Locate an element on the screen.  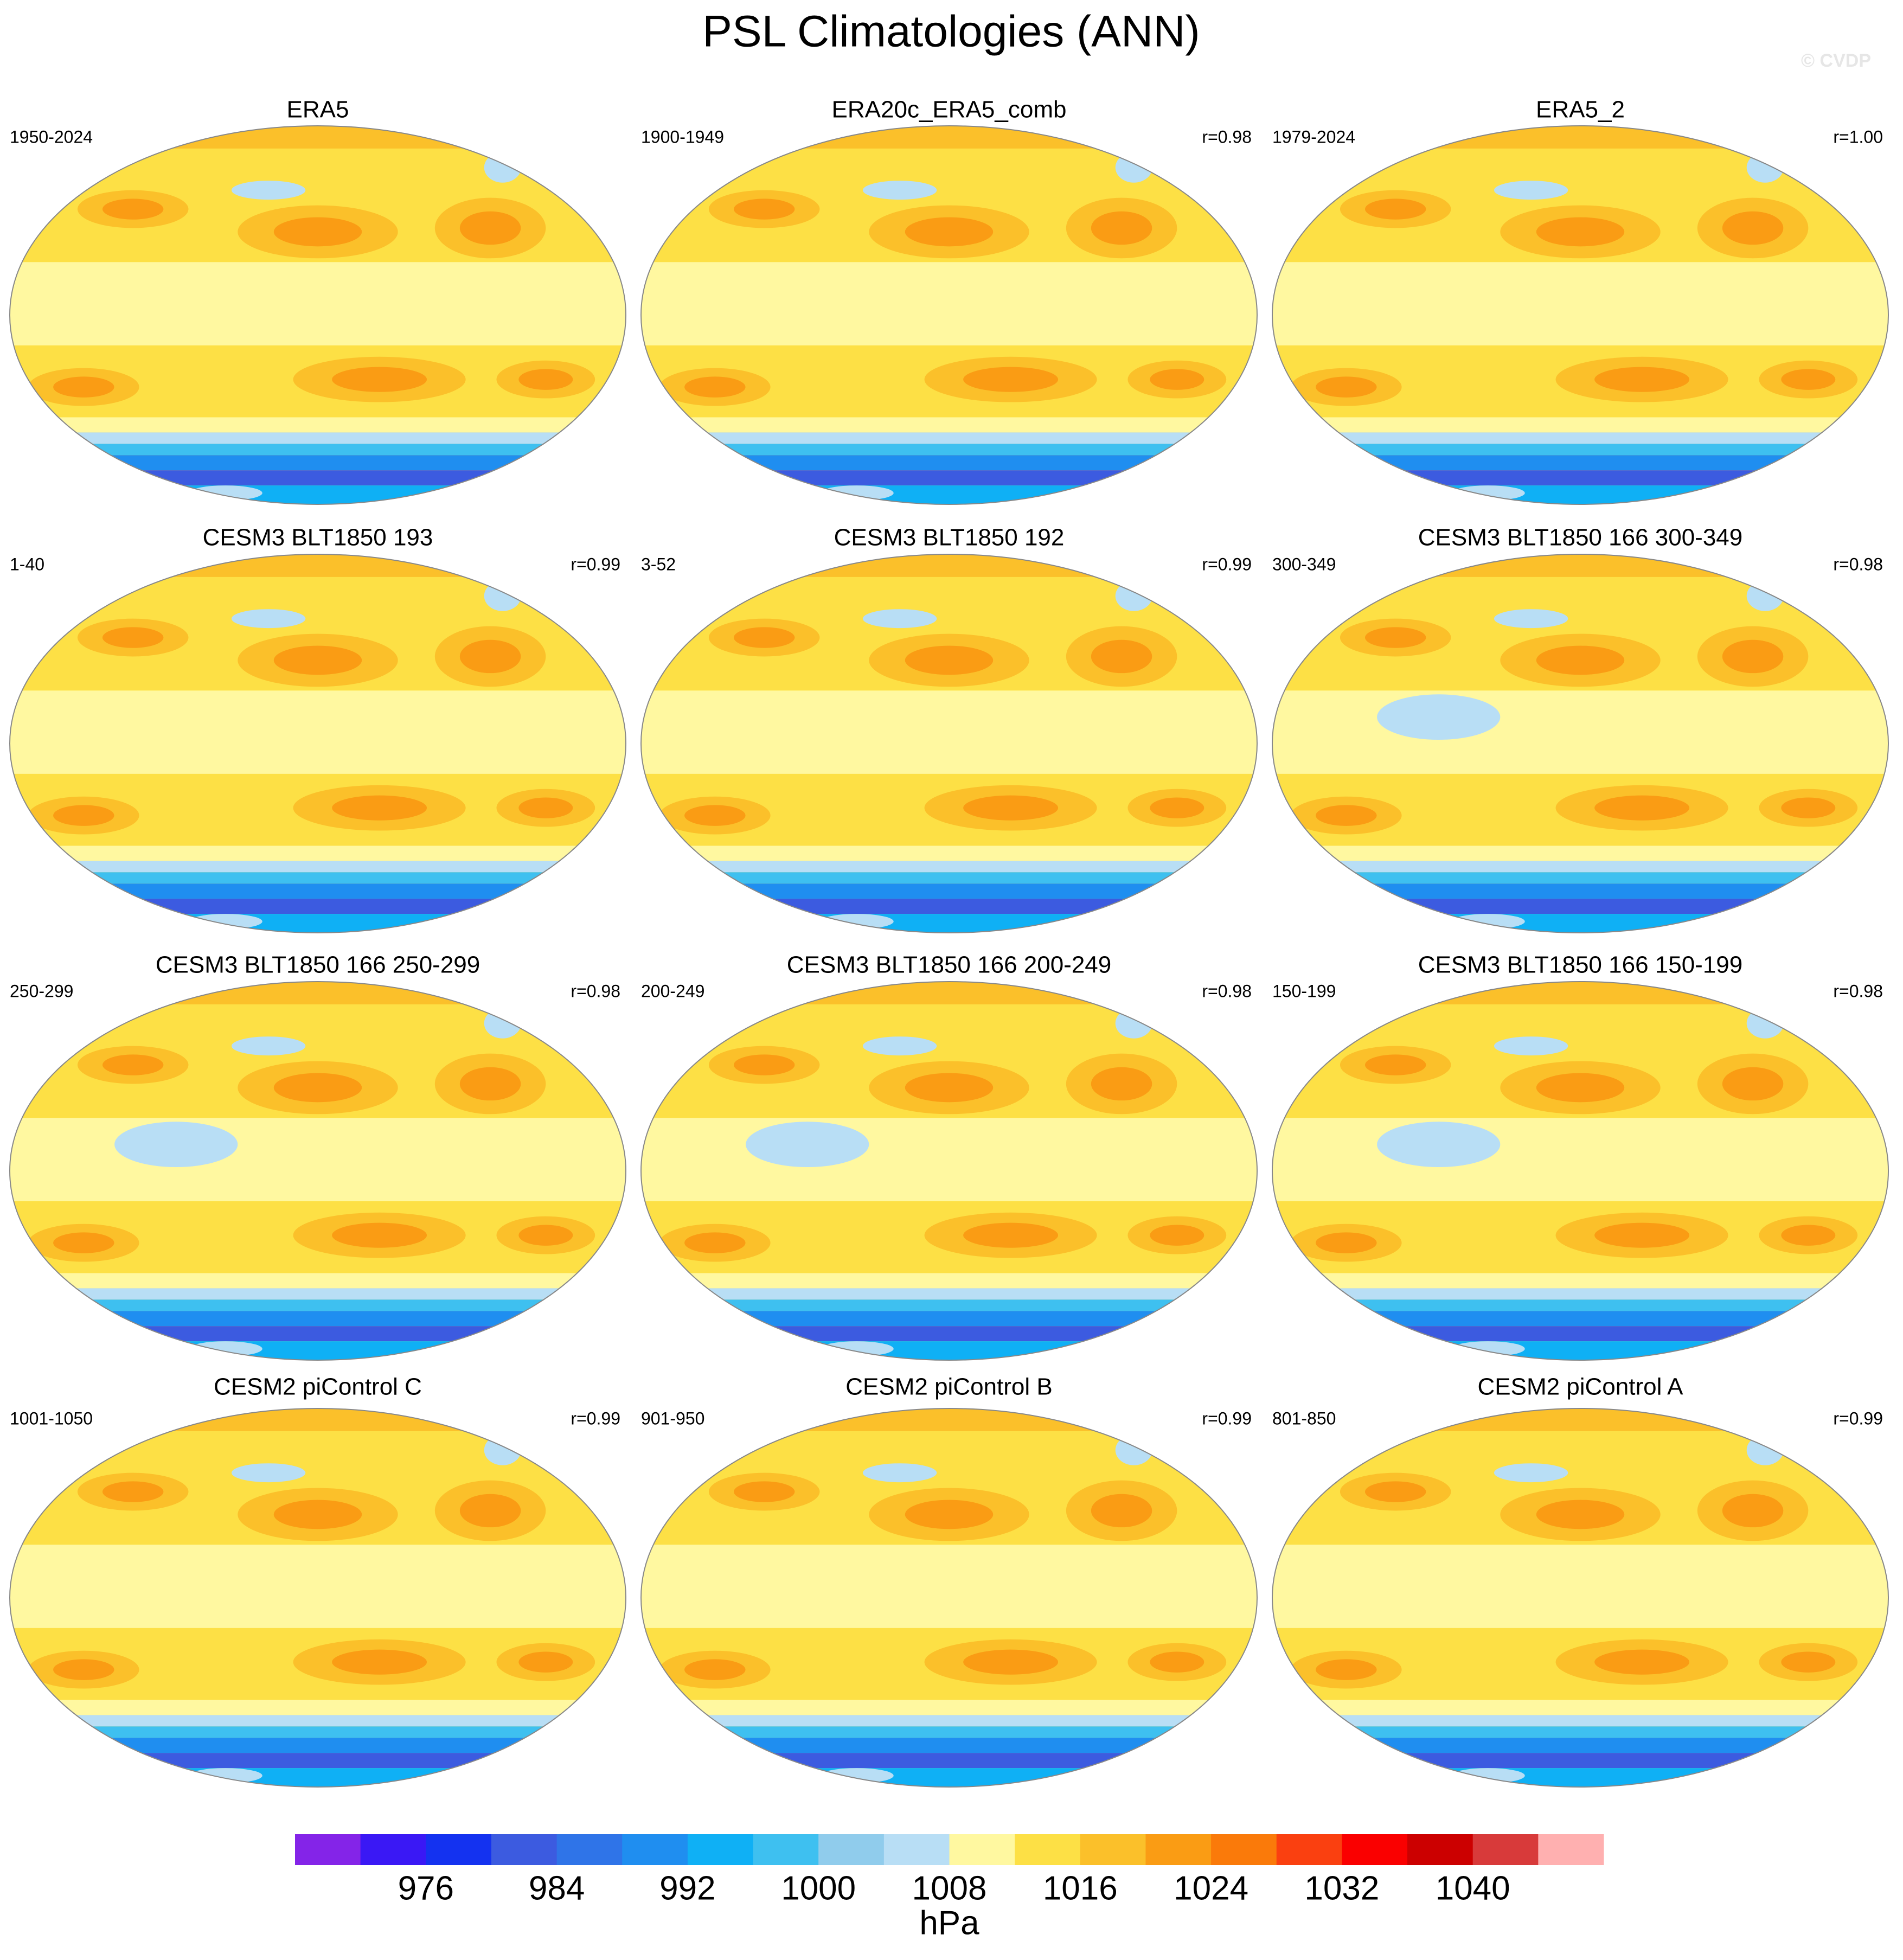
panel-title: ERA5_2 is located at coordinates (1580, 110).